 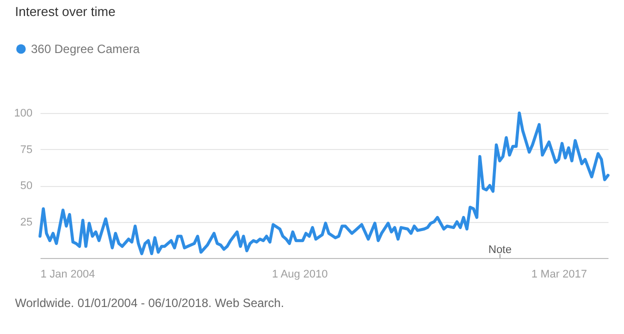 What do you see at coordinates (26, 186) in the screenshot?
I see `y-tick-label: 50` at bounding box center [26, 186].